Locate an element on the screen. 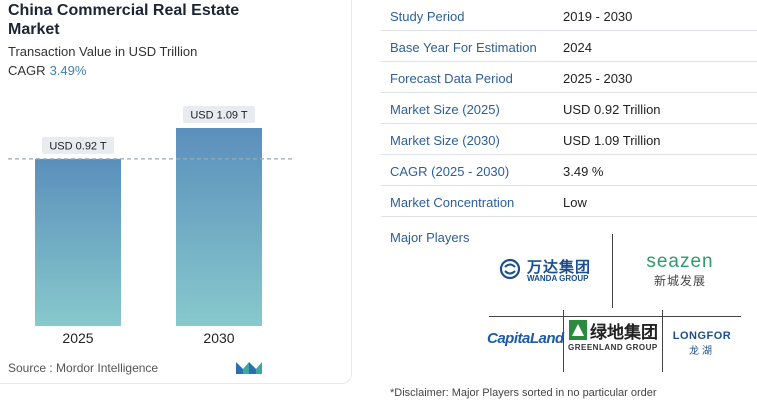  info-row: CAGR (2025 - 2030) 3.49 % is located at coordinates (569, 170).